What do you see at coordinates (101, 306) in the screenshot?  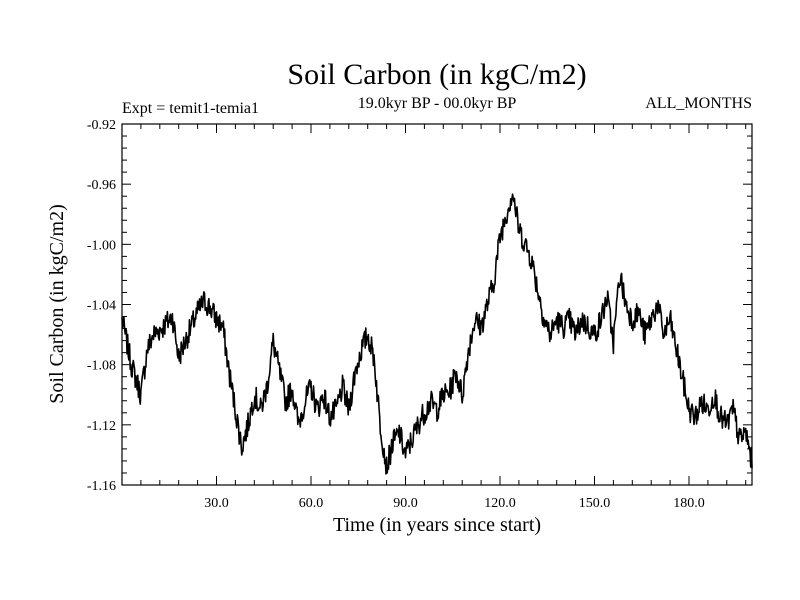 I see `y-tick-label: -1.04` at bounding box center [101, 306].